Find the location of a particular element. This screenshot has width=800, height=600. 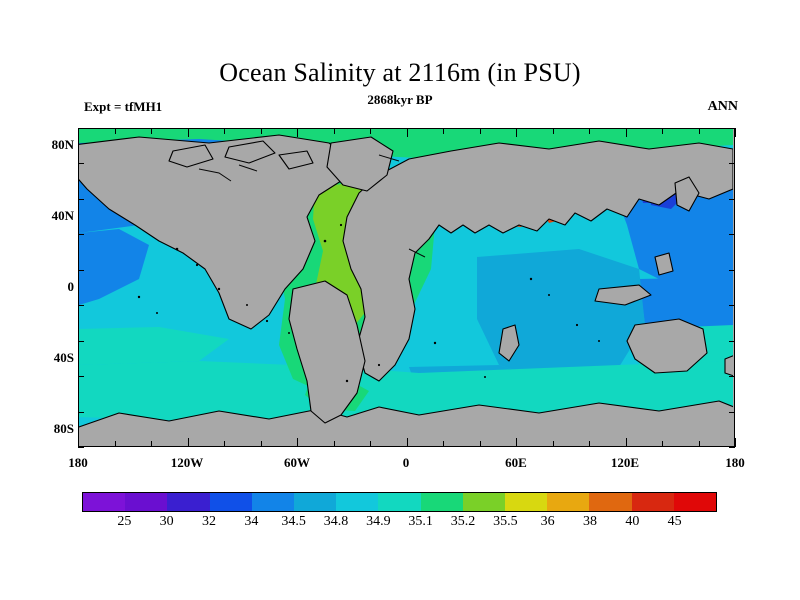

season-label: ANN is located at coordinates (722, 106).